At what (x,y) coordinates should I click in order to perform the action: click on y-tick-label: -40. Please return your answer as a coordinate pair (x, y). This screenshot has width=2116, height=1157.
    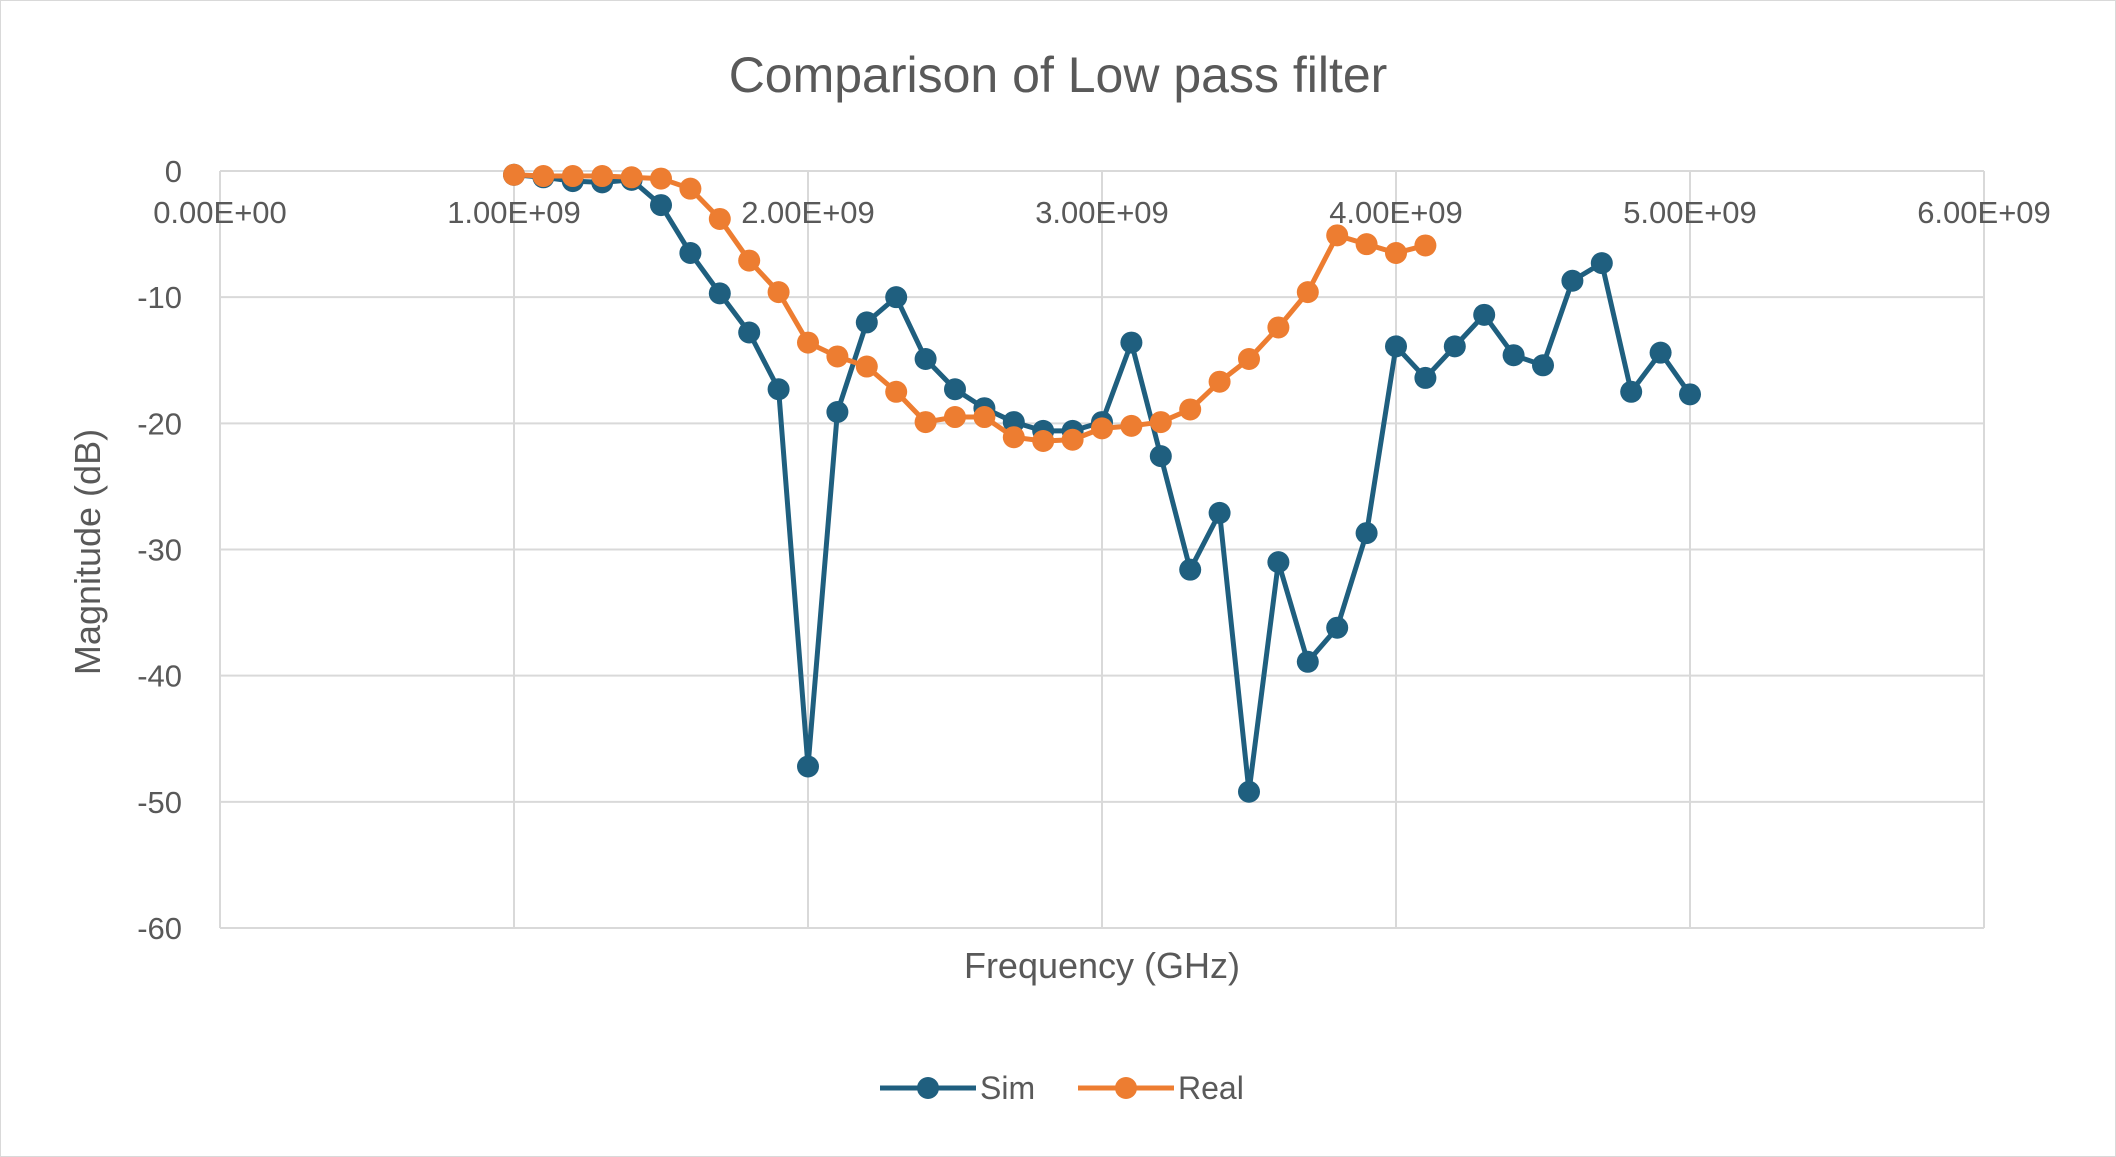
    Looking at the image, I should click on (159, 676).